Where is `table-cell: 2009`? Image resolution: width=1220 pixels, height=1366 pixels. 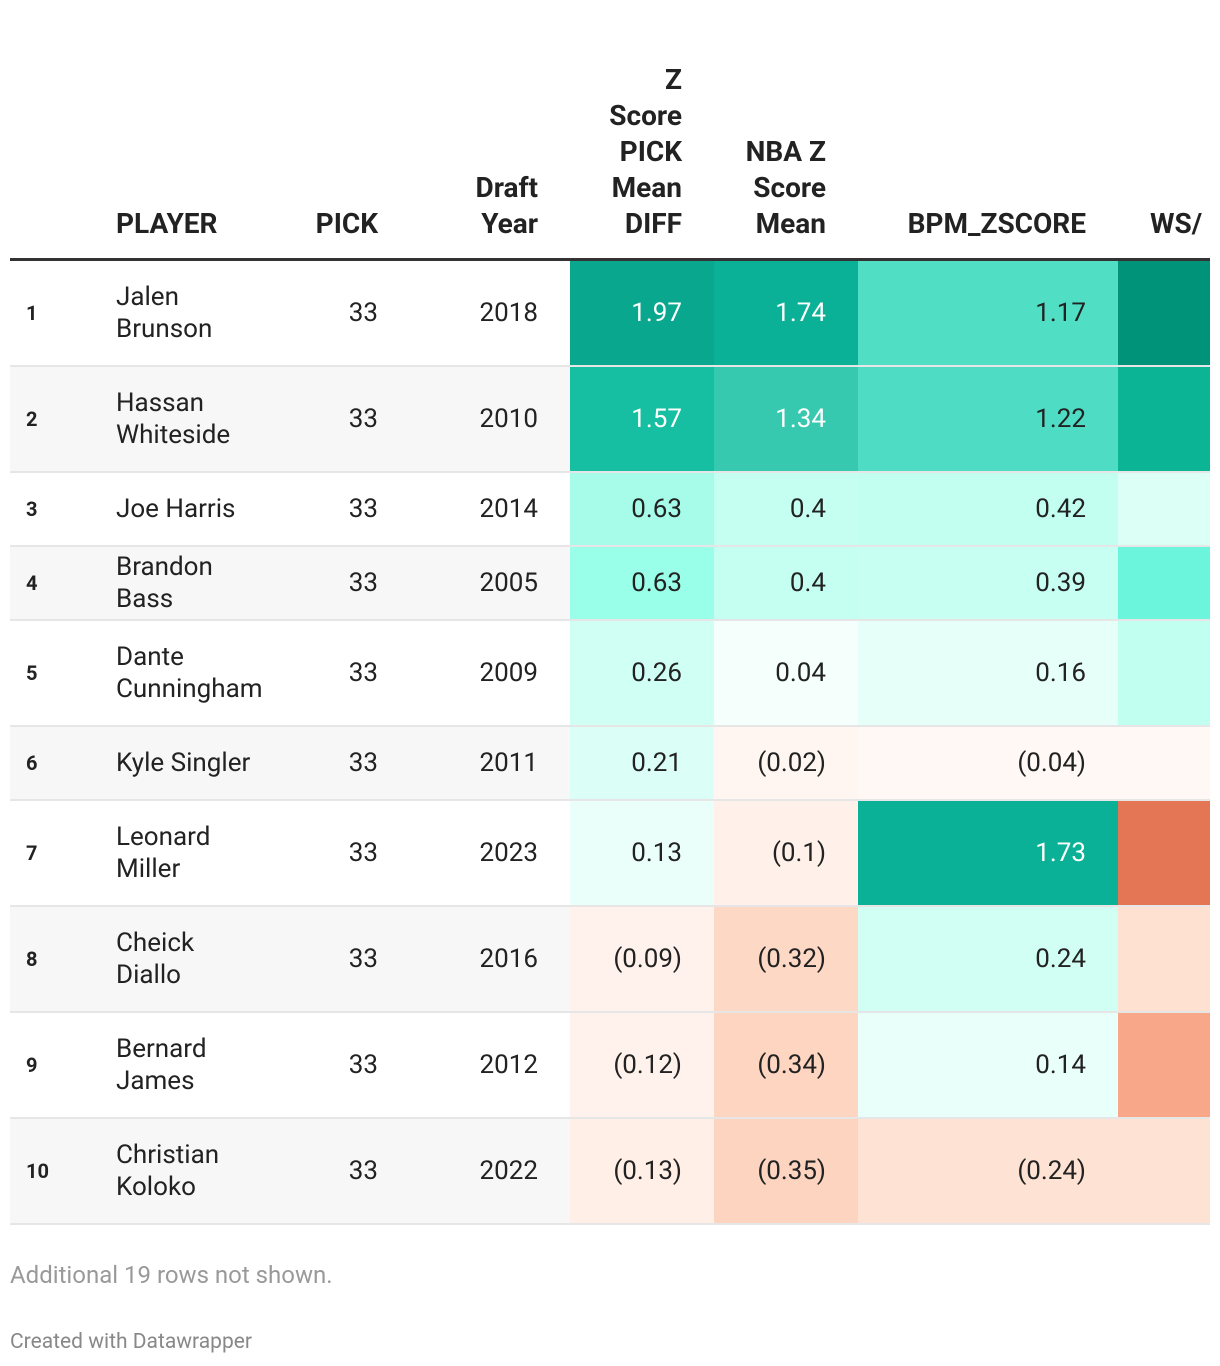
table-cell: 2009 is located at coordinates (490, 673).